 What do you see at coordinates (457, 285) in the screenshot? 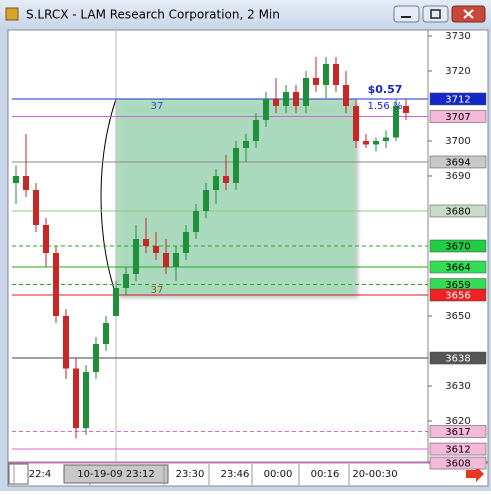
I see `level-label: 3659` at bounding box center [457, 285].